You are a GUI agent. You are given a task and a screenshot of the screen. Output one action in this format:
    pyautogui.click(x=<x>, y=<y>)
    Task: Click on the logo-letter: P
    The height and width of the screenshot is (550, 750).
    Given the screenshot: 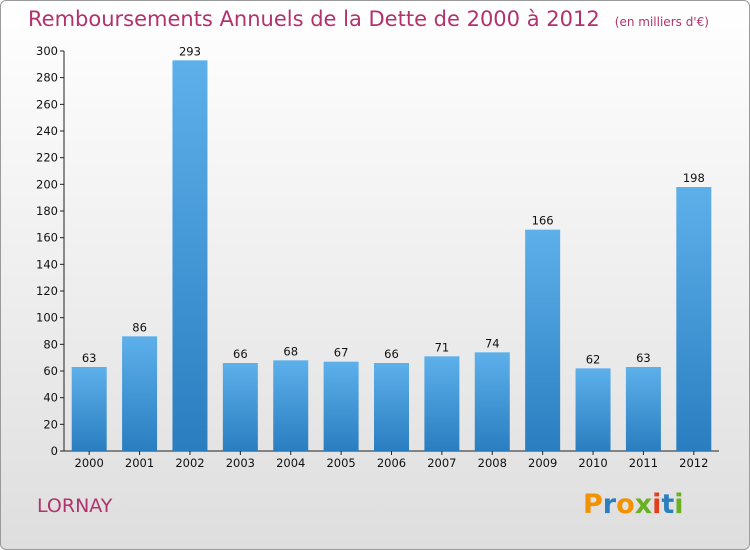 What is the action you would take?
    pyautogui.click(x=593, y=504)
    